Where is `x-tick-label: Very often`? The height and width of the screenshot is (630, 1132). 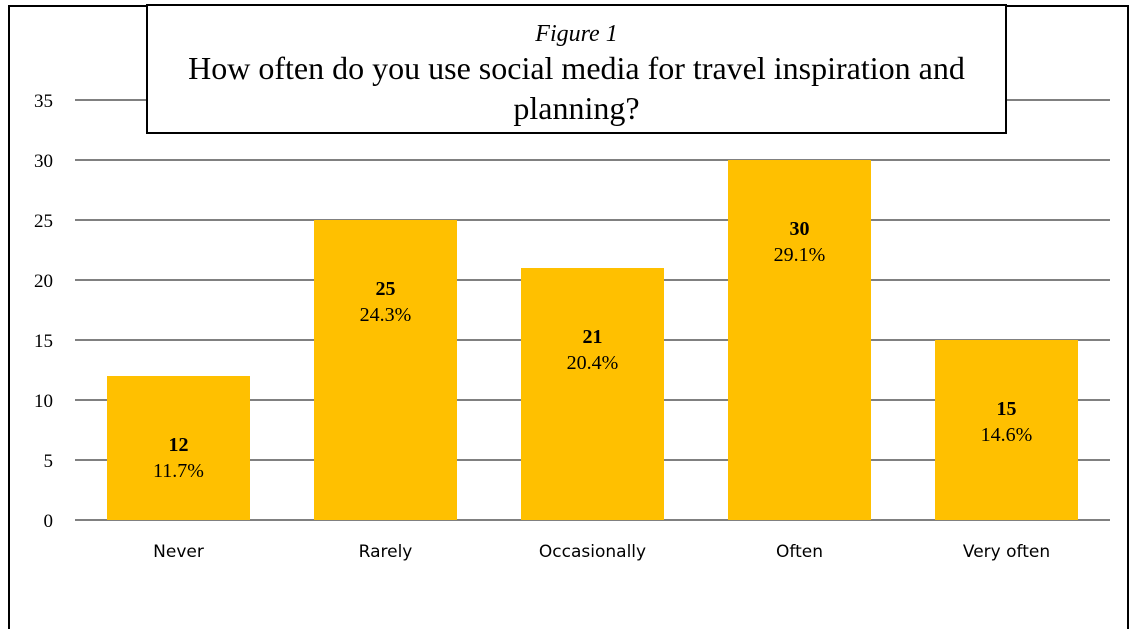
x-tick-label: Very often is located at coordinates (1006, 552).